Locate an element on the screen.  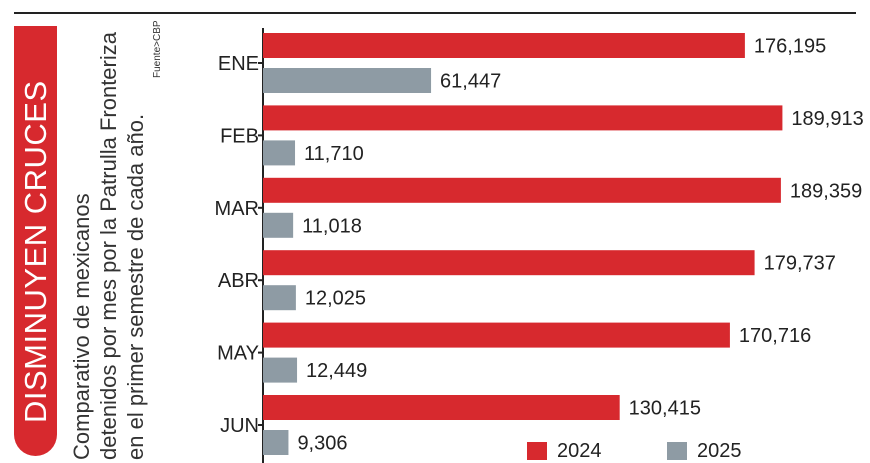
data-label-2025-mar: 11,018 is located at coordinates (332, 226).